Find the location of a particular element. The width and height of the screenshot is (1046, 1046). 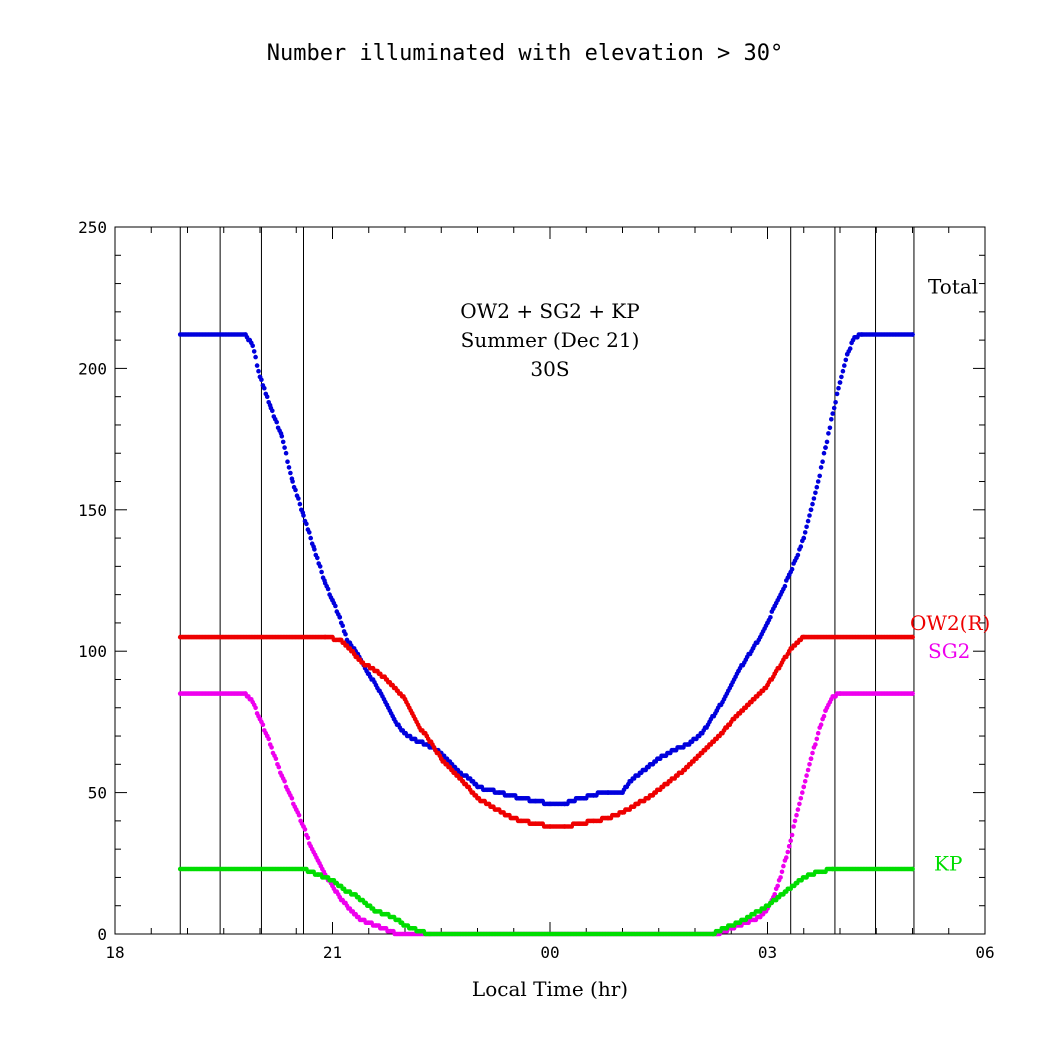

legend-label: OW2(R) is located at coordinates (950, 623).